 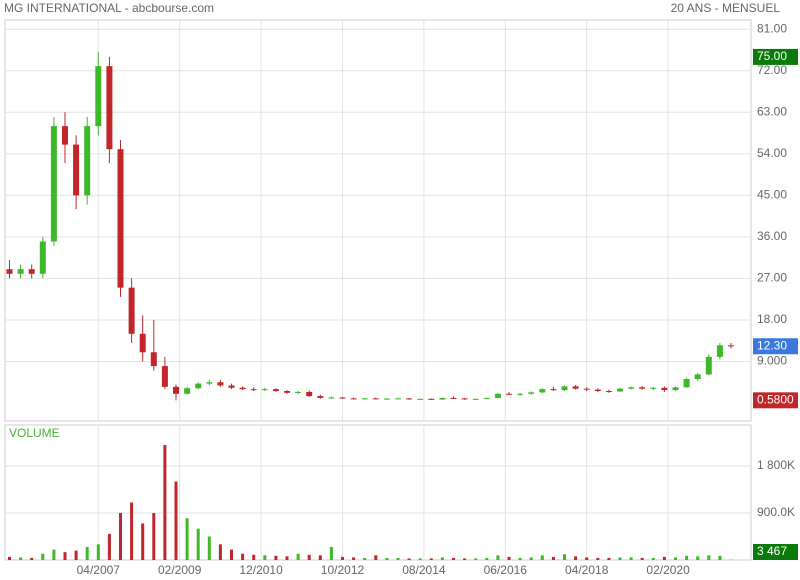 What do you see at coordinates (668, 570) in the screenshot?
I see `x-tick-label: 02/2020` at bounding box center [668, 570].